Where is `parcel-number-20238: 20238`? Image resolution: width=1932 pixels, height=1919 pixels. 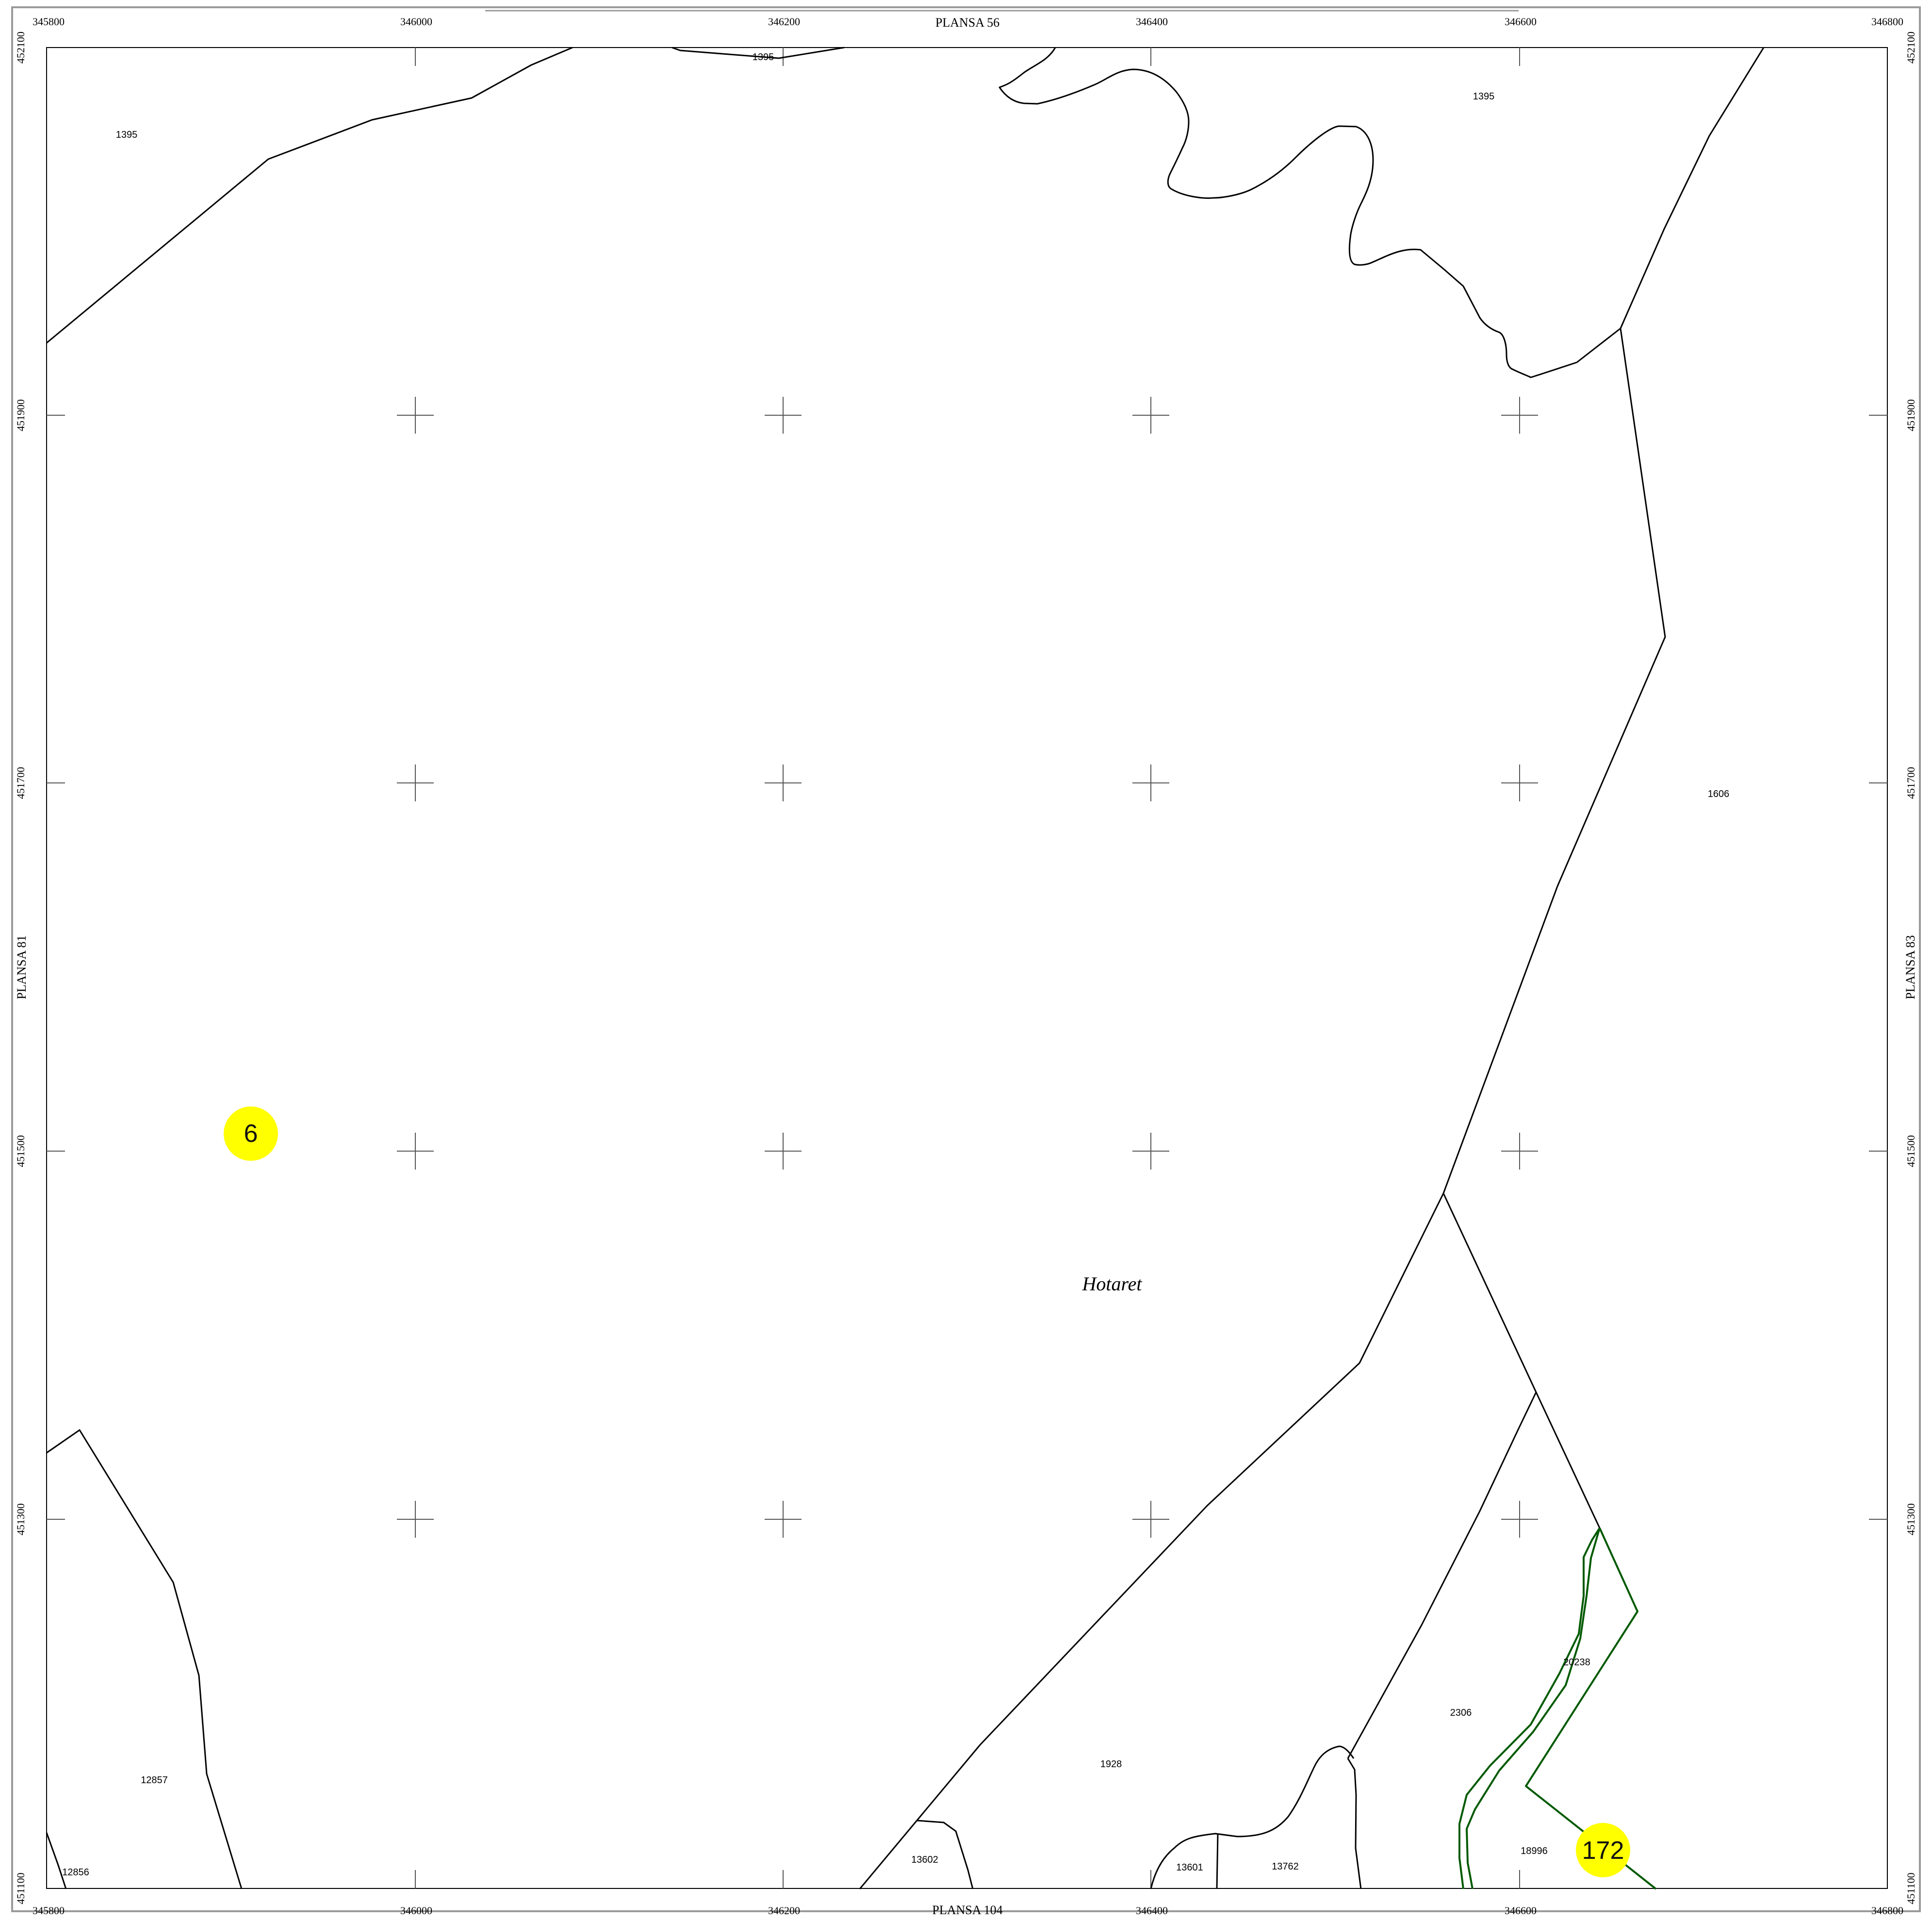 parcel-number-20238: 20238 is located at coordinates (1576, 1662).